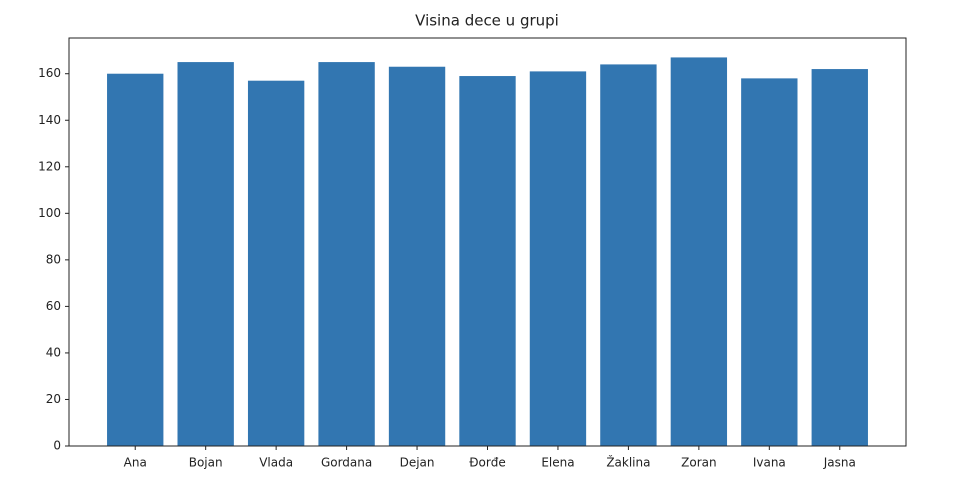 The height and width of the screenshot is (500, 963). What do you see at coordinates (49, 73) in the screenshot?
I see `y-tick-label: 160` at bounding box center [49, 73].